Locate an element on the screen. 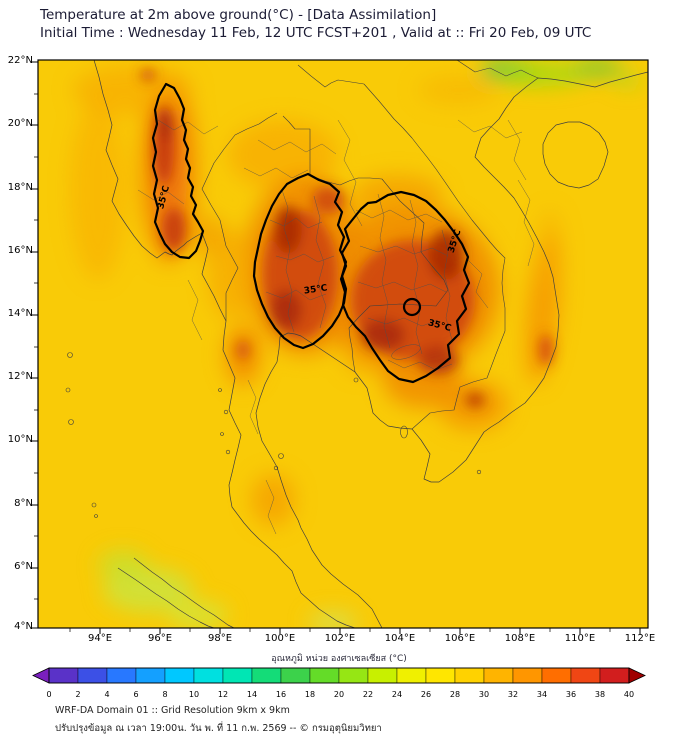 The width and height of the screenshot is (676, 756). lon-tick-label: 94°E is located at coordinates (100, 638).